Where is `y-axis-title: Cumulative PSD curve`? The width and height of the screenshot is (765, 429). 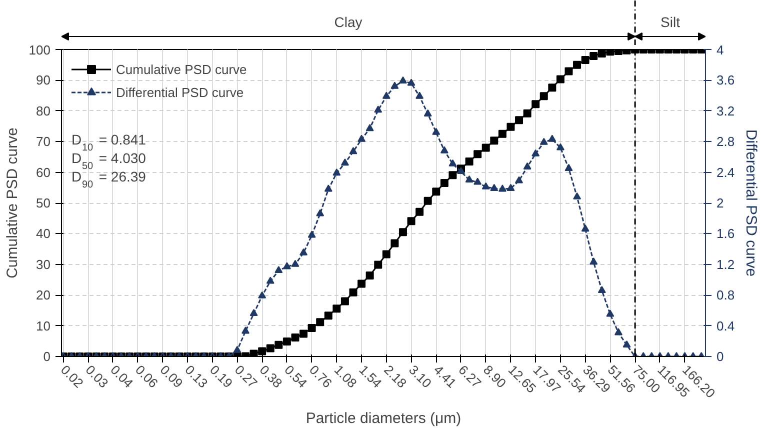 y-axis-title: Cumulative PSD curve is located at coordinates (12, 203).